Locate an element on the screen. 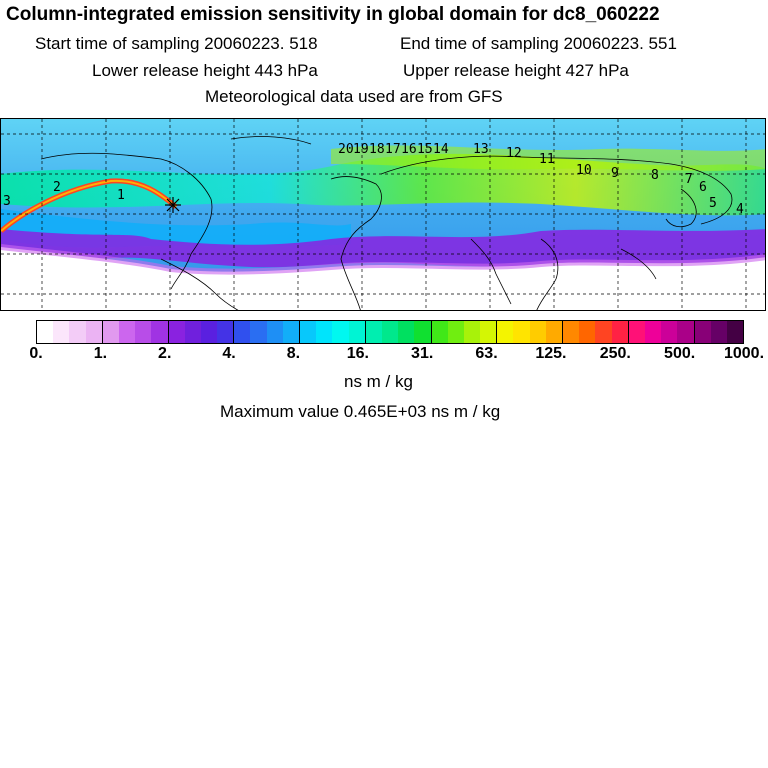 The width and height of the screenshot is (768, 768). colorbar-tick-label: 0. is located at coordinates (36, 353).